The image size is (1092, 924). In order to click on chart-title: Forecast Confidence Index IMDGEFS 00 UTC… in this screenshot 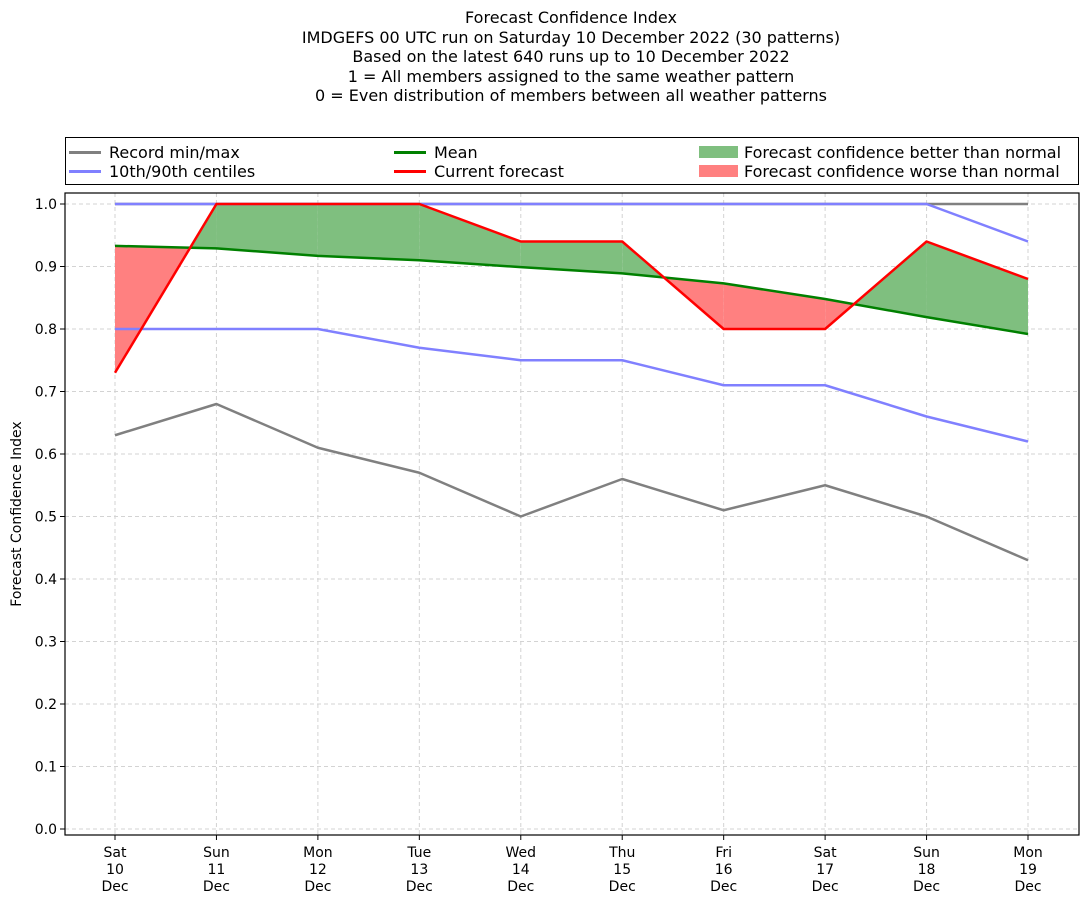, I will do `click(546, 57)`.